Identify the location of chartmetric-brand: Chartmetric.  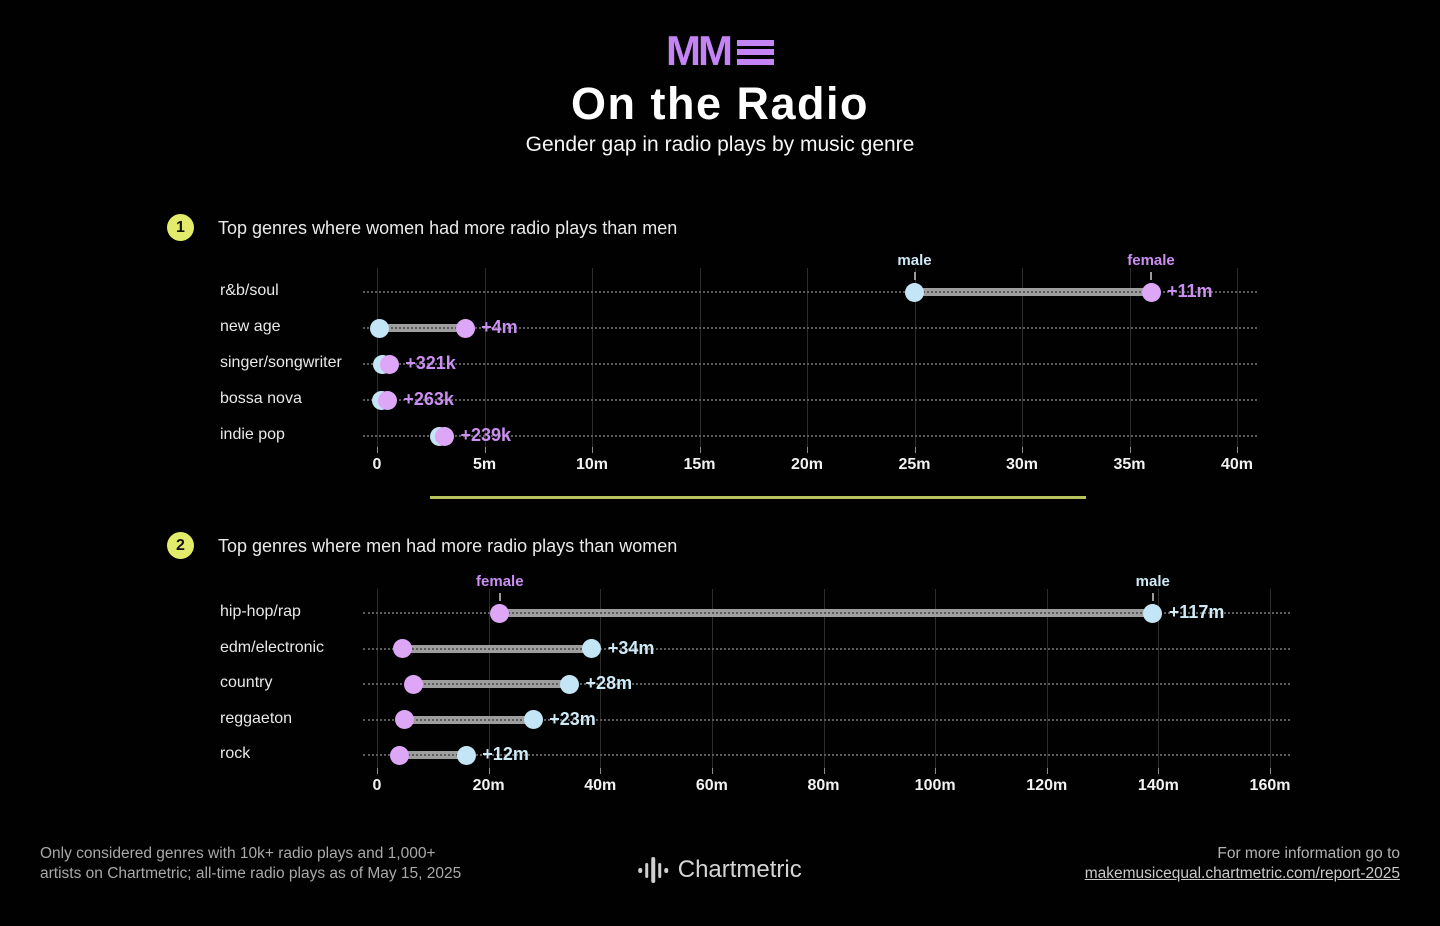
(720, 870).